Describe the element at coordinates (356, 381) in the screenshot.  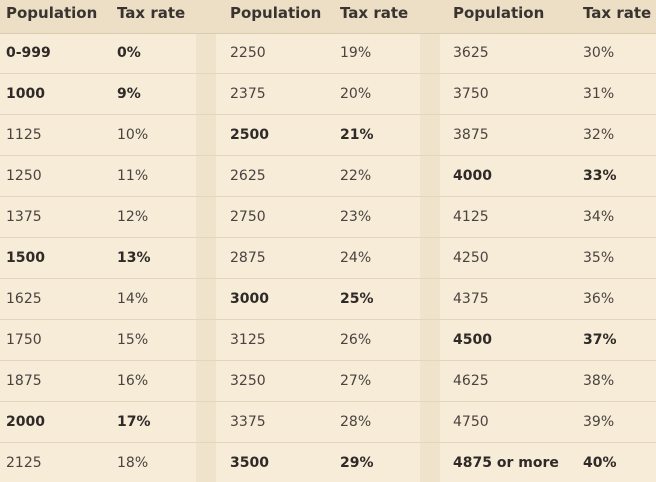
I see `tax-rate-cell: 27%` at that location.